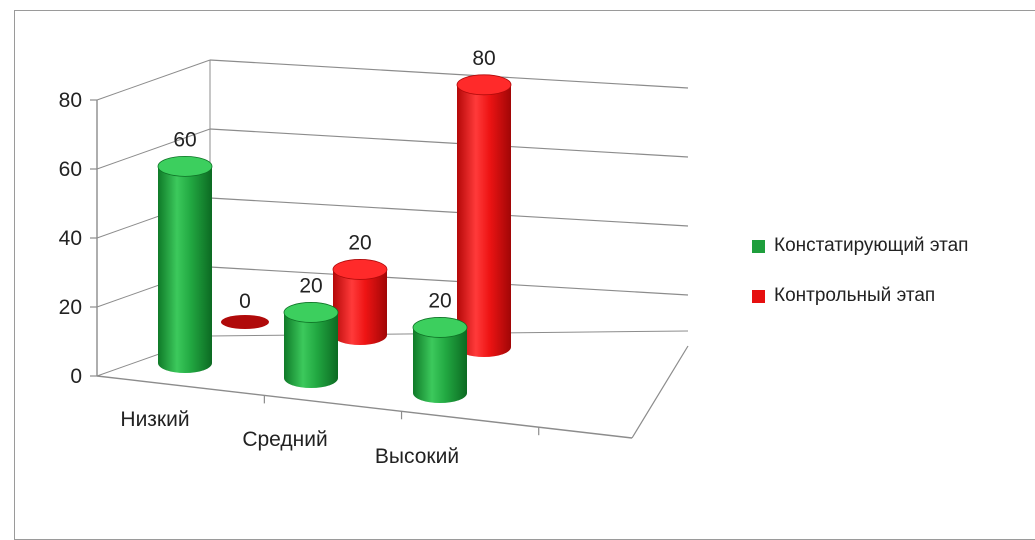 The width and height of the screenshot is (1035, 540). I want to click on y-tick-label-1: 20, so click(70, 307).